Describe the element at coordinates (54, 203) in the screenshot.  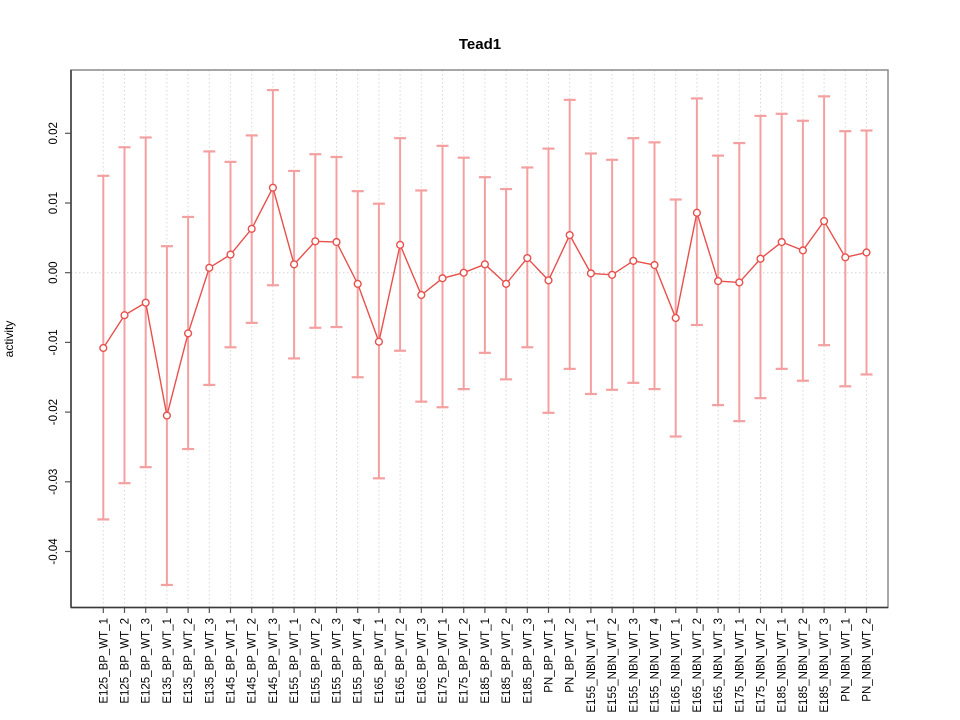
I see `y-tick-label: 0.01` at that location.